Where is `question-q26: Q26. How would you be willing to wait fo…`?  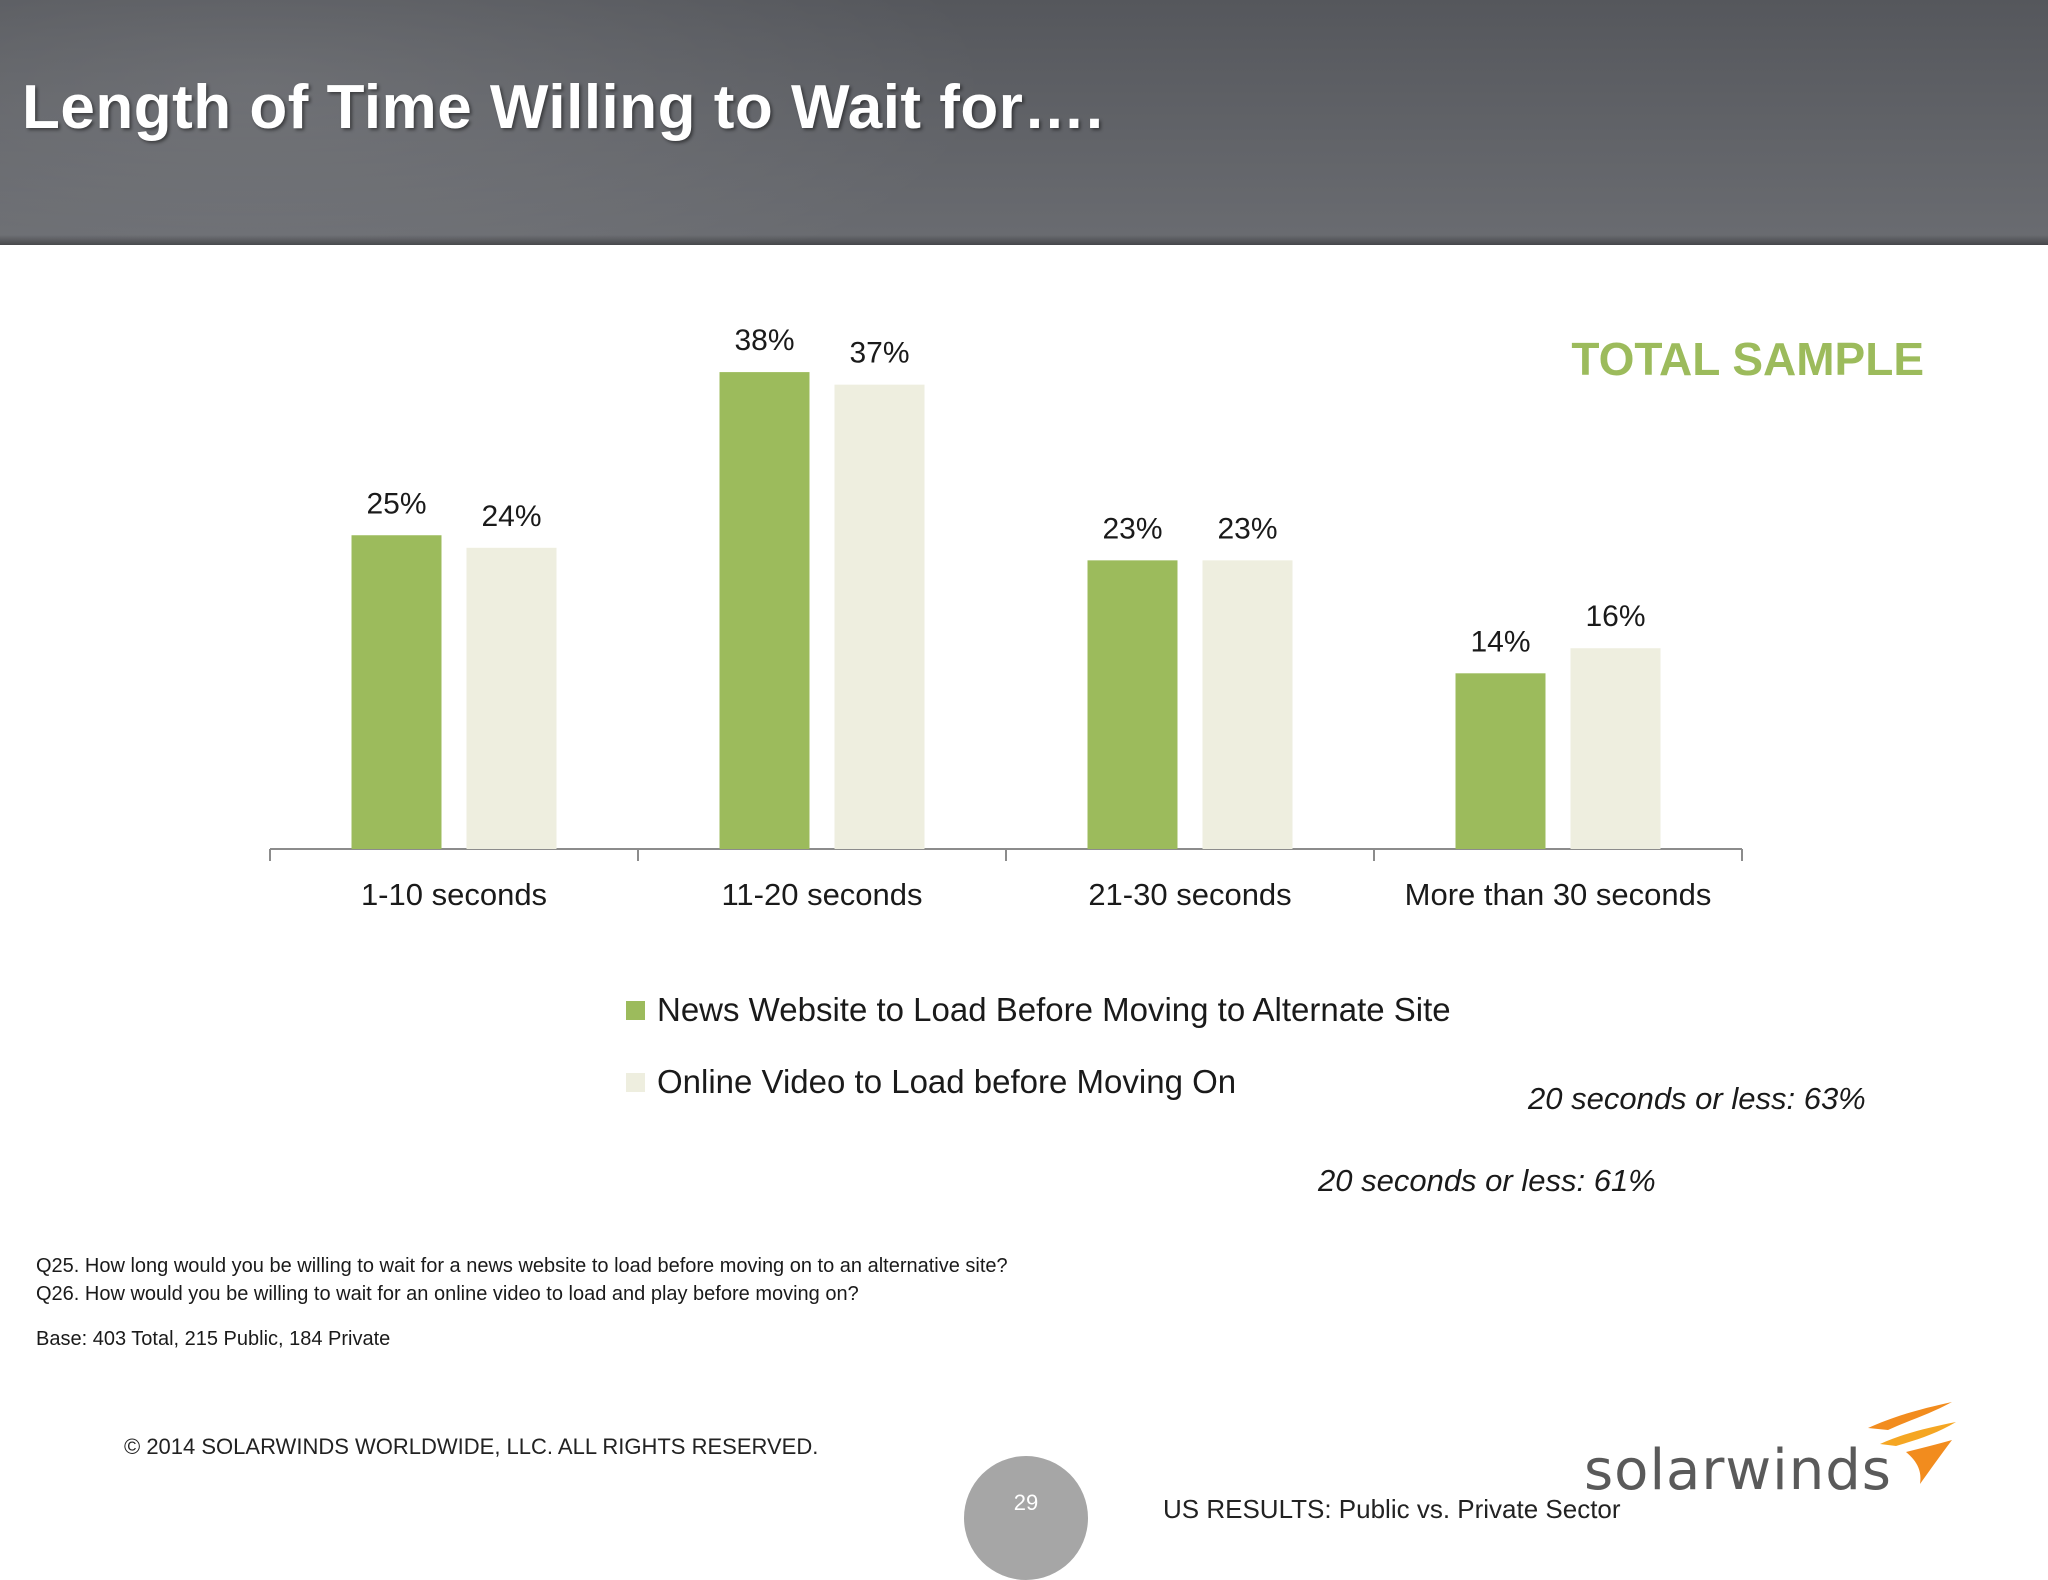
question-q26: Q26. How would you be willing to wait fo… is located at coordinates (447, 1294).